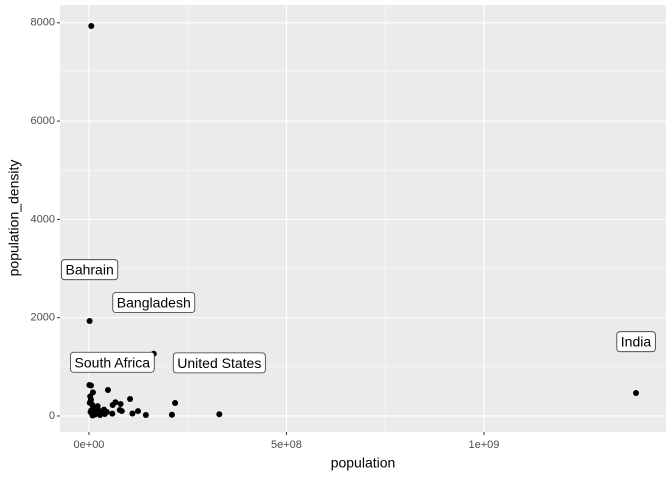 The height and width of the screenshot is (480, 672). Describe the element at coordinates (286, 445) in the screenshot. I see `x-tick-label: 5e+08` at that location.